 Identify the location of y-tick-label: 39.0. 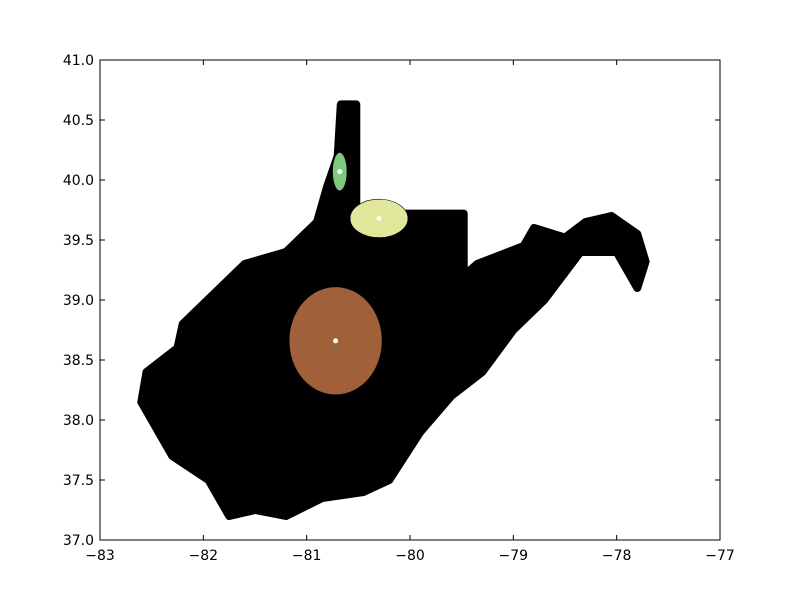
(78, 301).